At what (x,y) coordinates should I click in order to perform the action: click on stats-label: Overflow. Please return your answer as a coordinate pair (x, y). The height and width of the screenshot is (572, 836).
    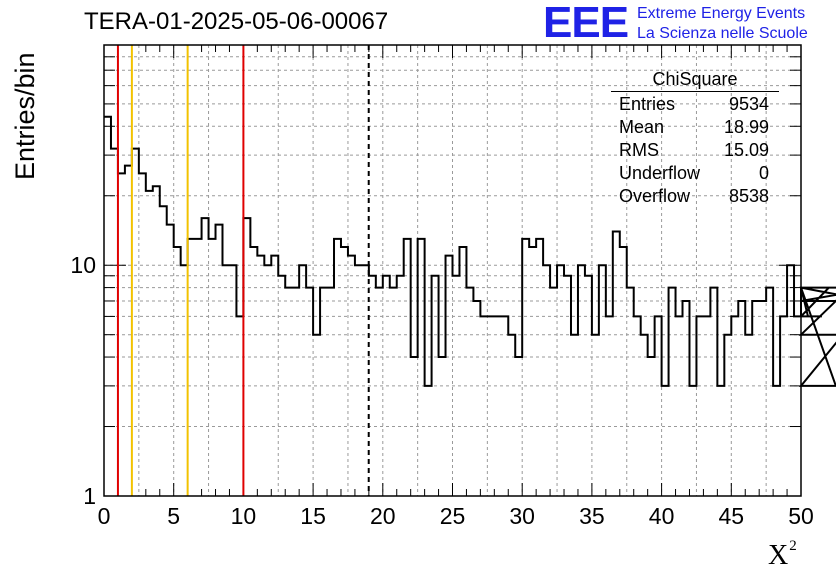
    Looking at the image, I should click on (655, 196).